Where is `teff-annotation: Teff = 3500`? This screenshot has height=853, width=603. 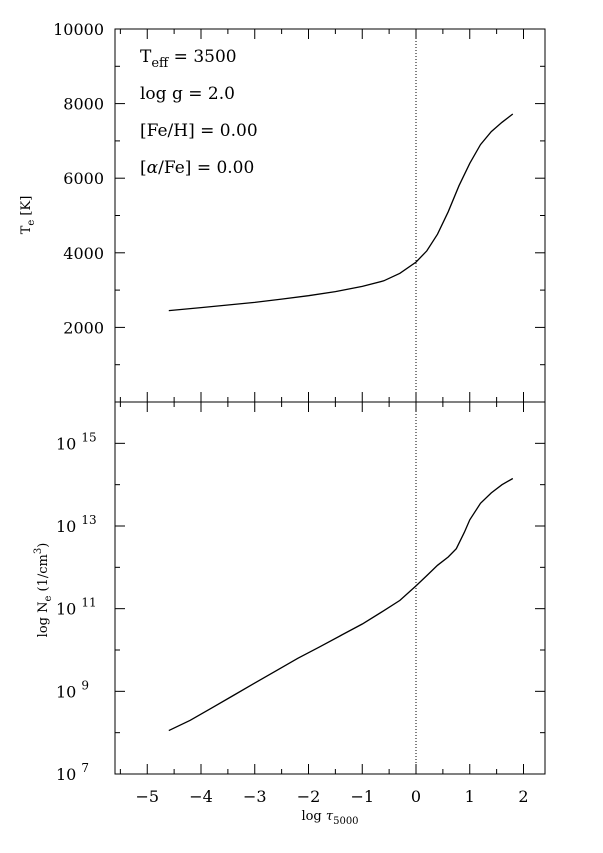 teff-annotation: Teff = 3500 is located at coordinates (188, 59).